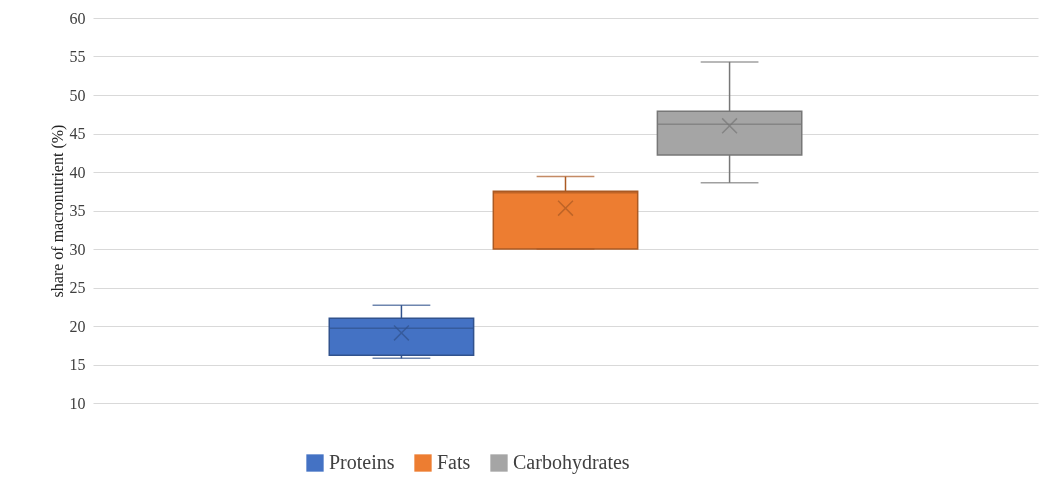  Describe the element at coordinates (571, 462) in the screenshot. I see `legend-label: Carbohydrates` at that location.